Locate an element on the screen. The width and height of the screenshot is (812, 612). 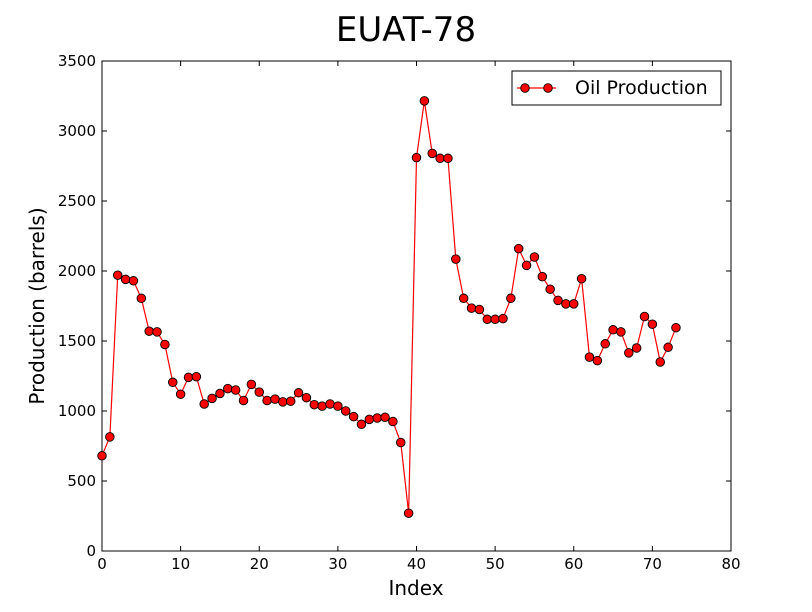
x-tick-label: 30 is located at coordinates (337, 564).